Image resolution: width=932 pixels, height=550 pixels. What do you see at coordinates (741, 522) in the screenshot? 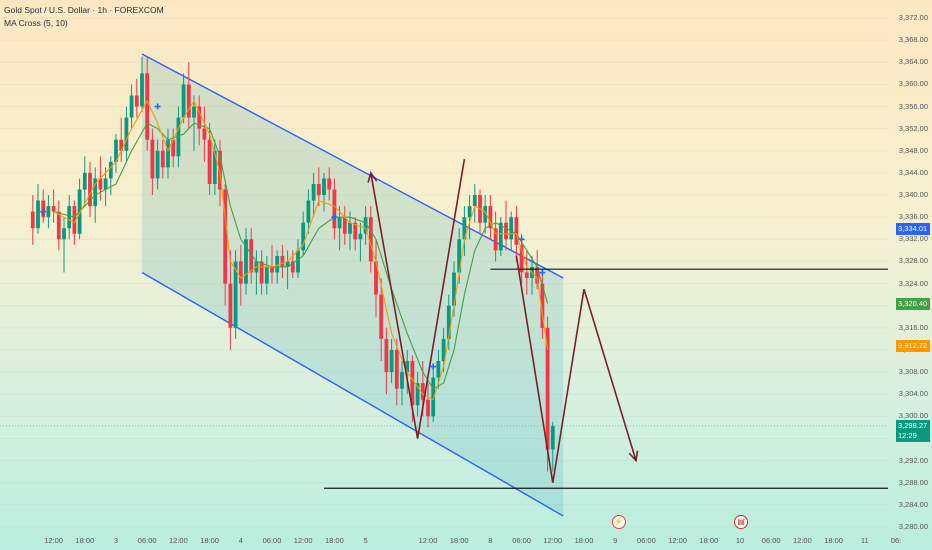
I see `us-flag-event-icon: ▤` at bounding box center [741, 522].